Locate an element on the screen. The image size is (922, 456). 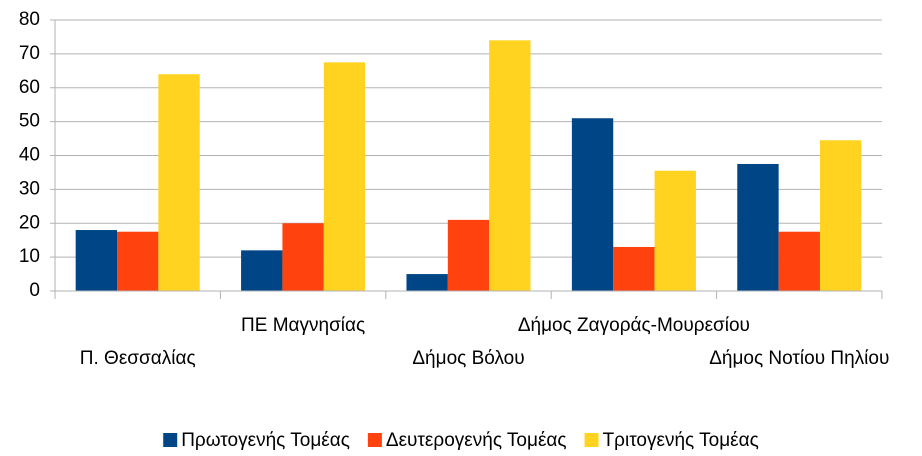
y-tick-label: 80 is located at coordinates (29, 19).